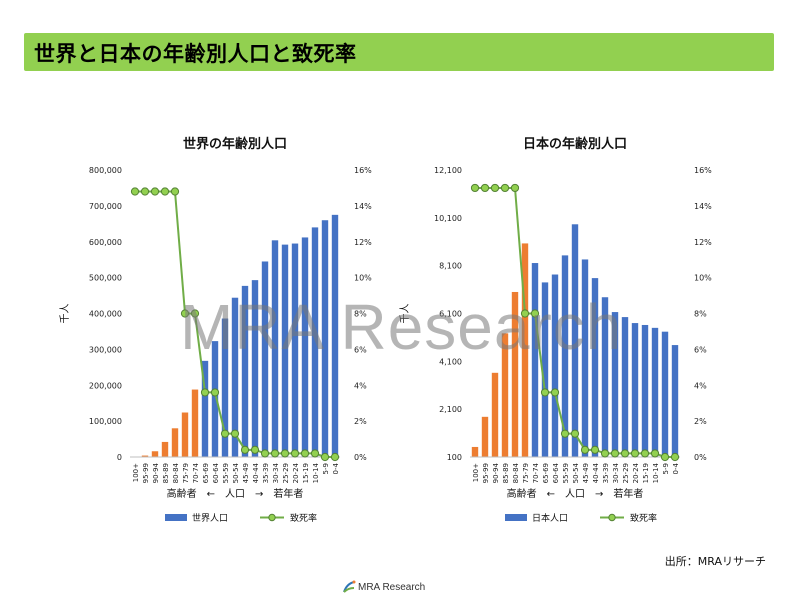  Describe the element at coordinates (715, 561) in the screenshot. I see `source-note: 出所：MRAリサーチ` at that location.